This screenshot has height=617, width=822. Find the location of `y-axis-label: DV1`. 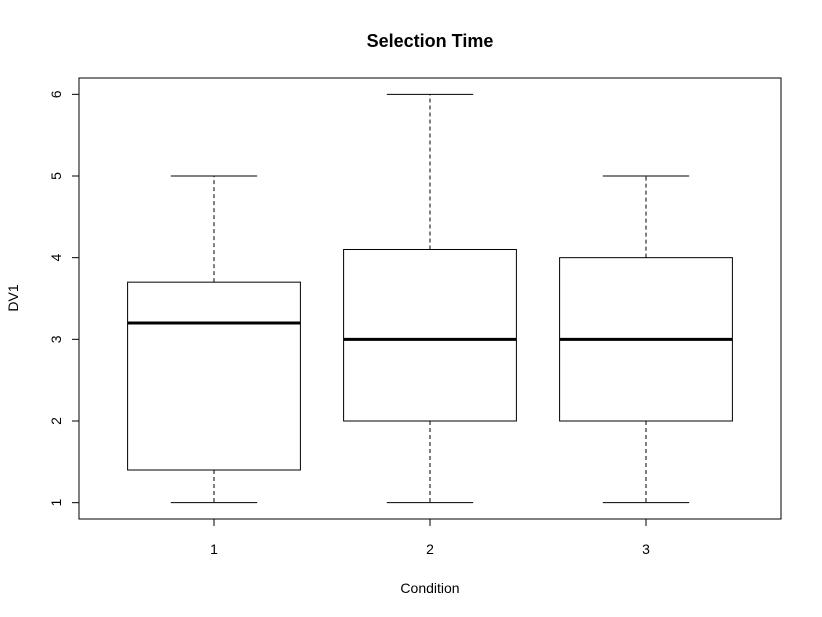

y-axis-label: DV1 is located at coordinates (13, 297).